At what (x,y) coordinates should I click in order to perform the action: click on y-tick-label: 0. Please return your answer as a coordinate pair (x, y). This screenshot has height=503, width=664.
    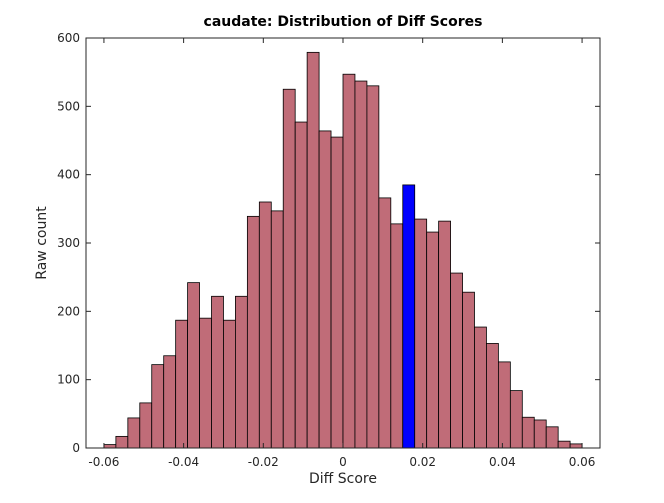
    Looking at the image, I should click on (76, 448).